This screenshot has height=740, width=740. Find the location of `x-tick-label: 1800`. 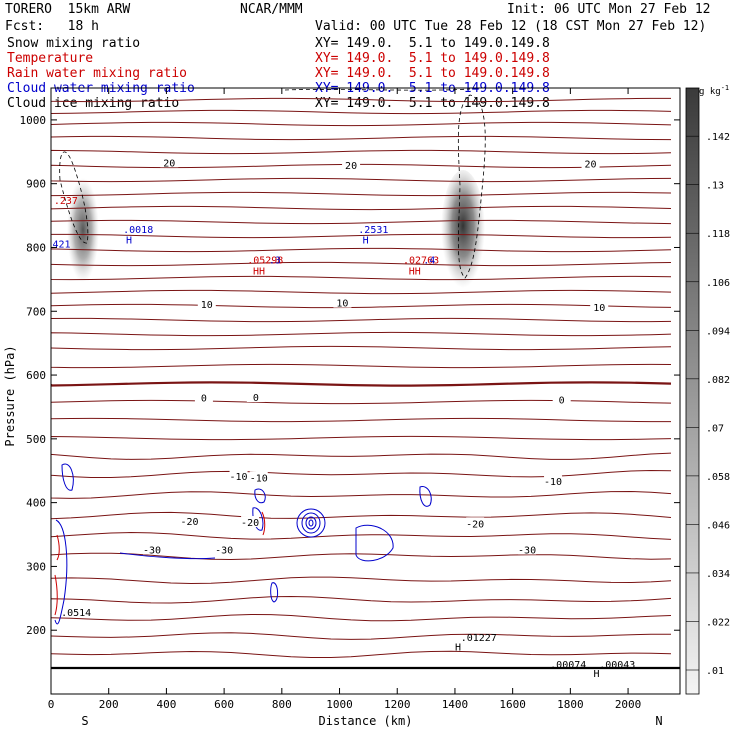

x-tick-label: 1800 is located at coordinates (570, 704).